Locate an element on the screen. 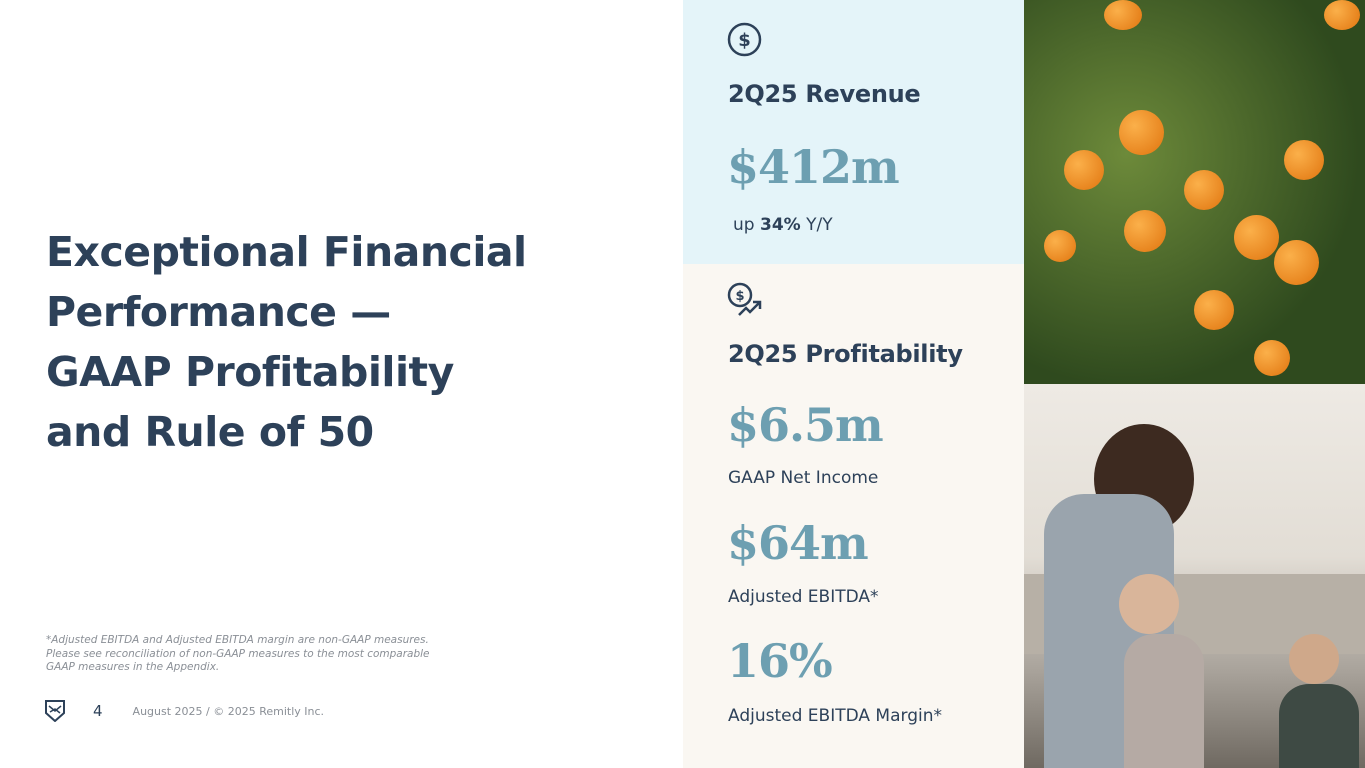  dollar-circle-icon: $ is located at coordinates (744, 39).